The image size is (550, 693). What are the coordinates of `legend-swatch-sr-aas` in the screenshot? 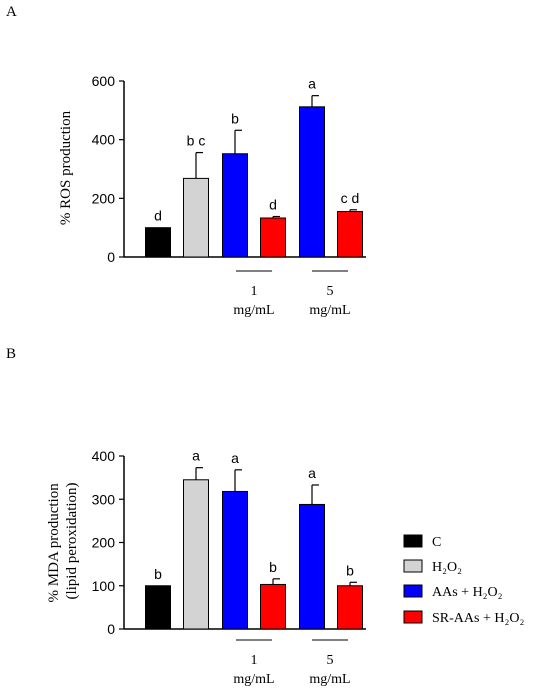 It's located at (413, 617).